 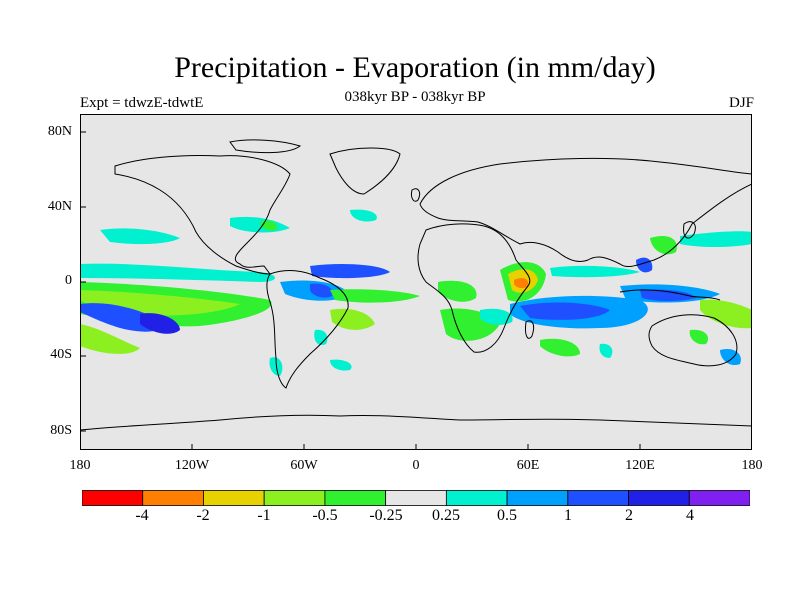 I want to click on coastline-greenland, so click(x=365, y=171).